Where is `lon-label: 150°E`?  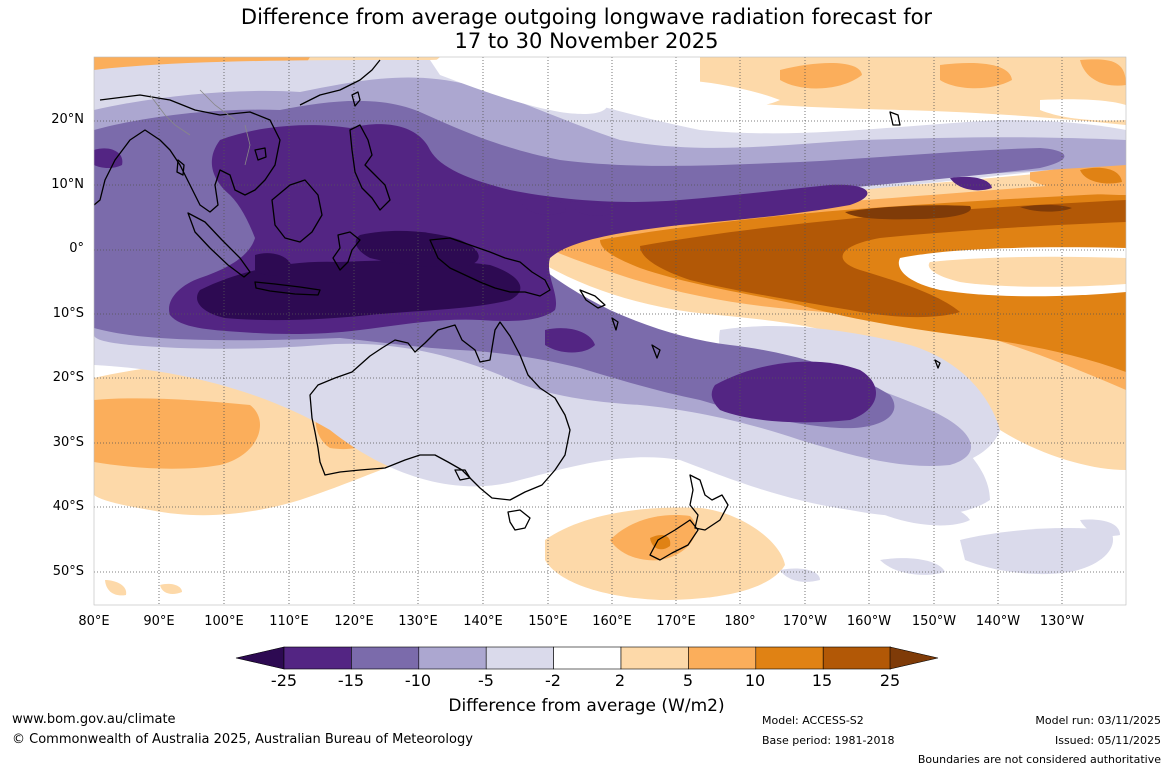
lon-label: 150°E is located at coordinates (548, 621).